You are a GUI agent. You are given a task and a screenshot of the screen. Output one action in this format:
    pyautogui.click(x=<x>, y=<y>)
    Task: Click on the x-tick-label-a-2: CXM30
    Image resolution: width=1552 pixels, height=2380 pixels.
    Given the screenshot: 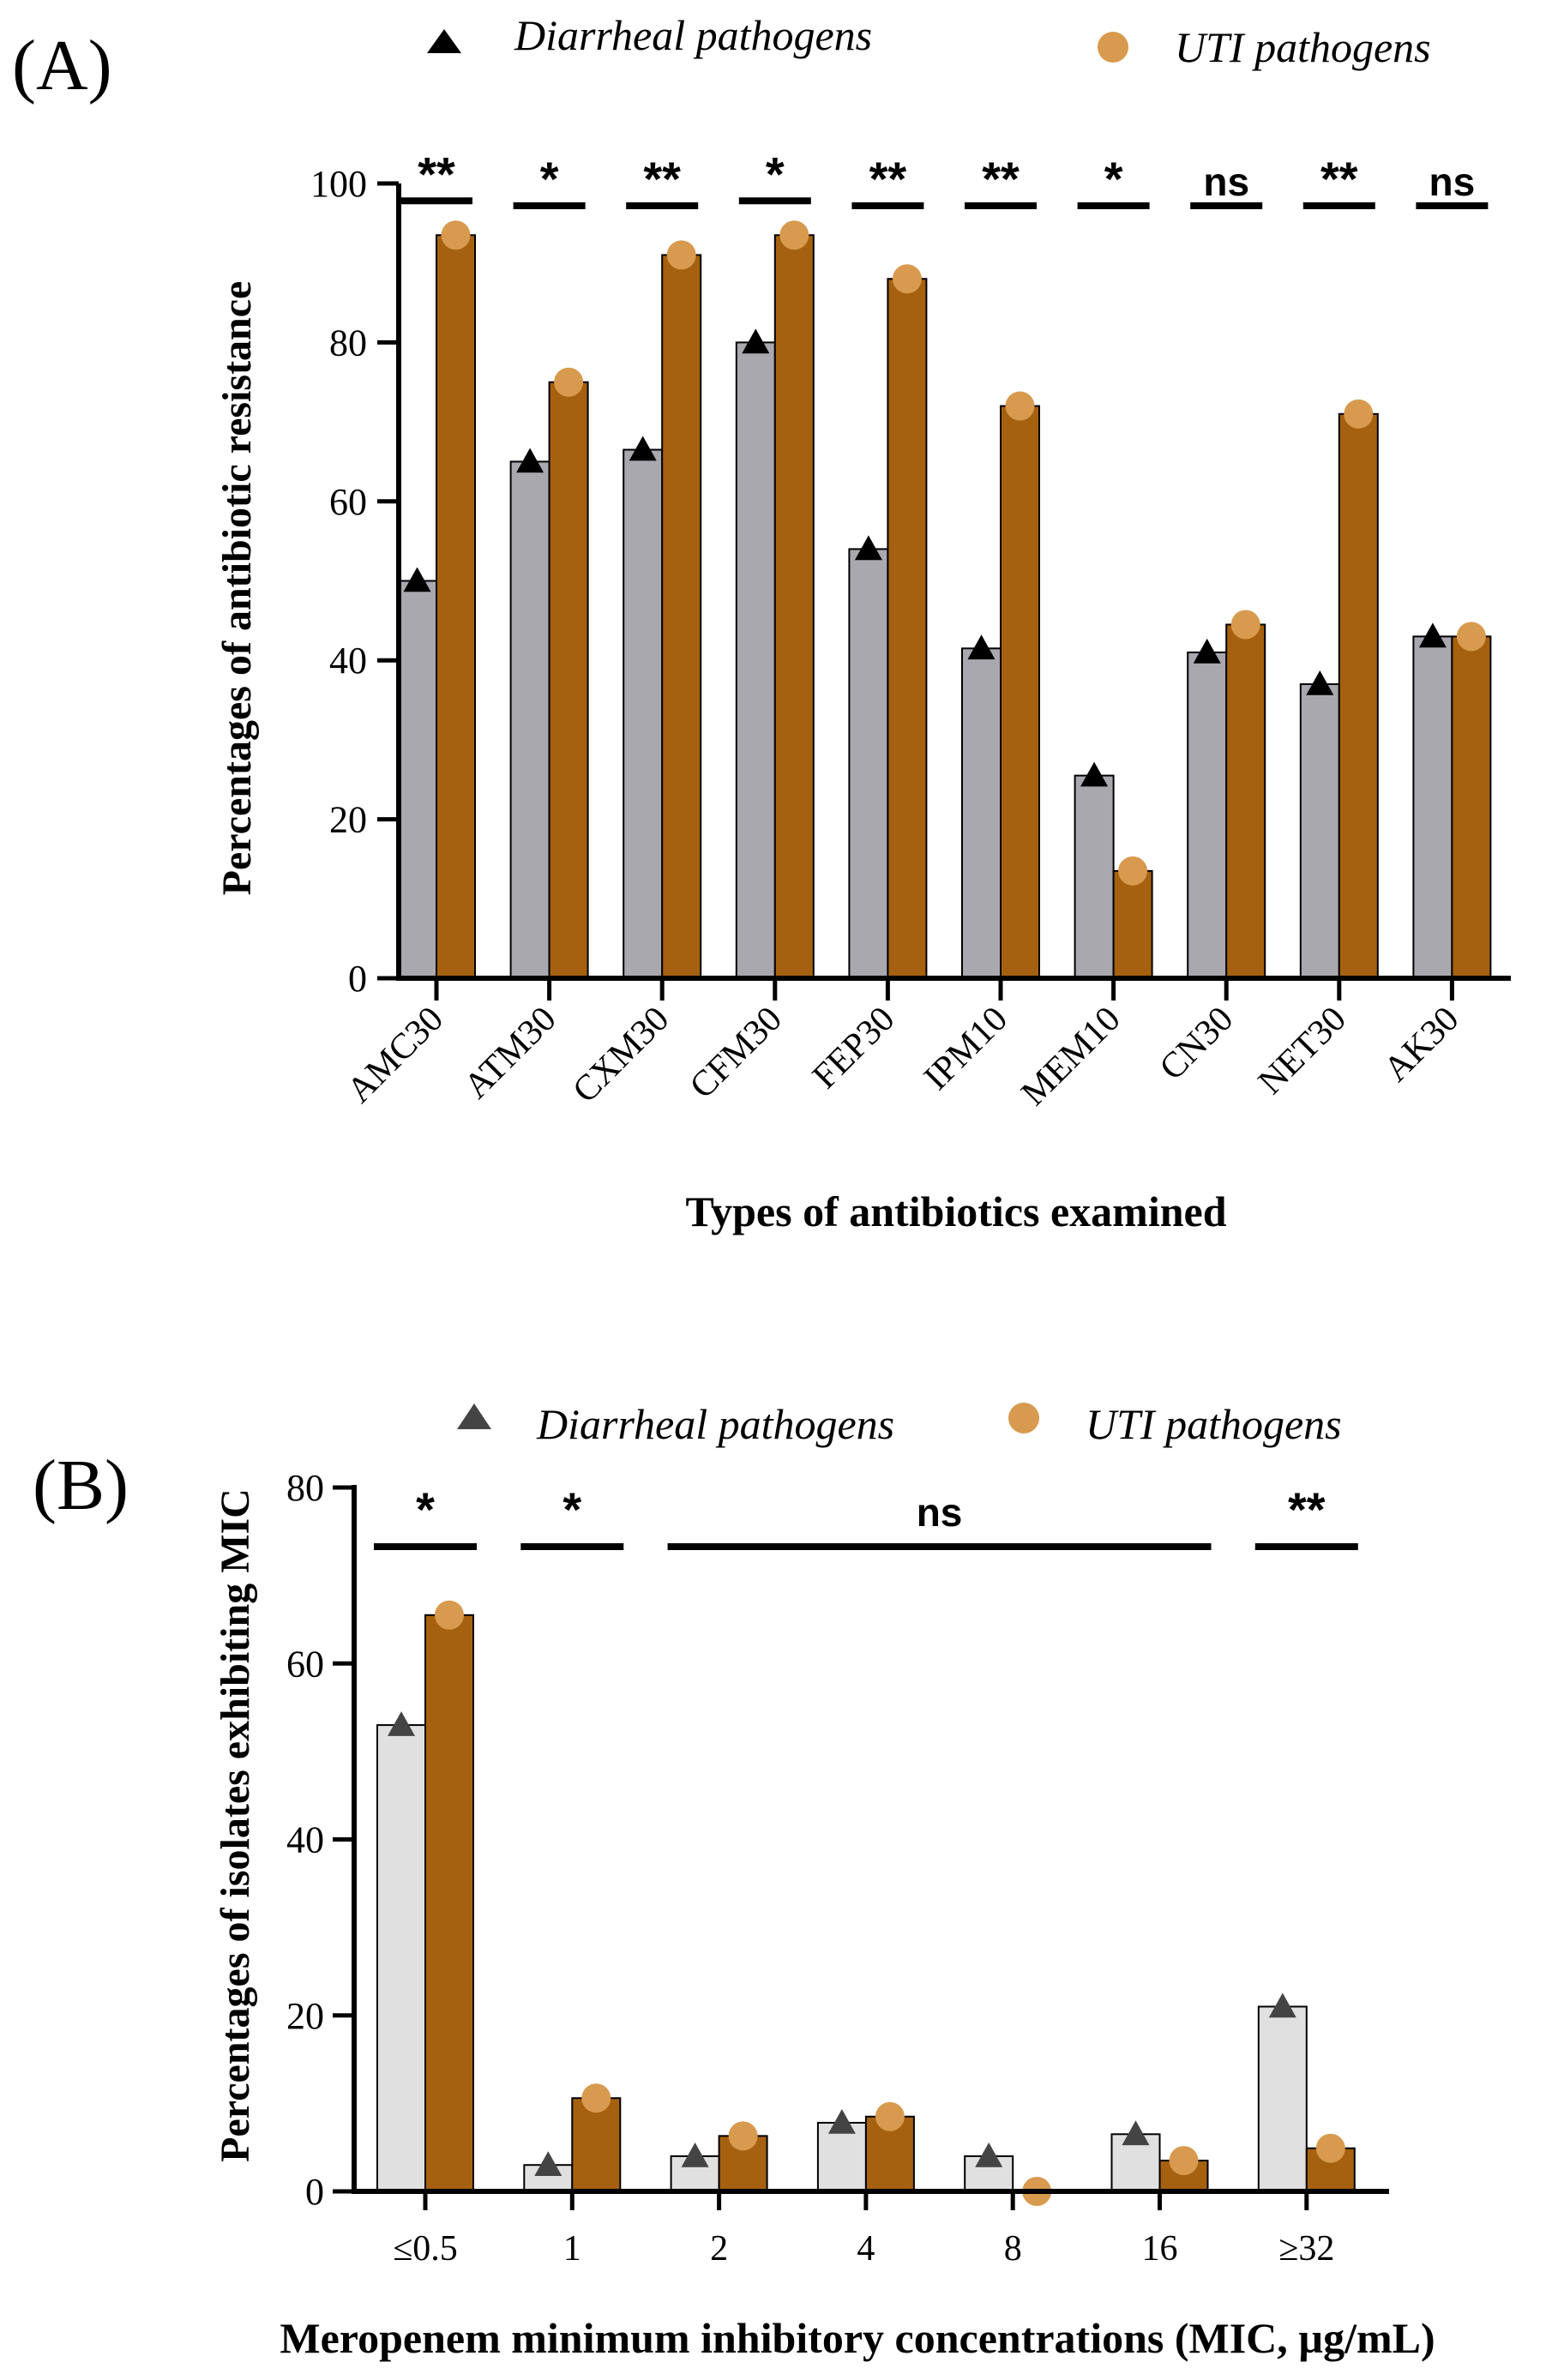 What is the action you would take?
    pyautogui.click(x=621, y=1056)
    